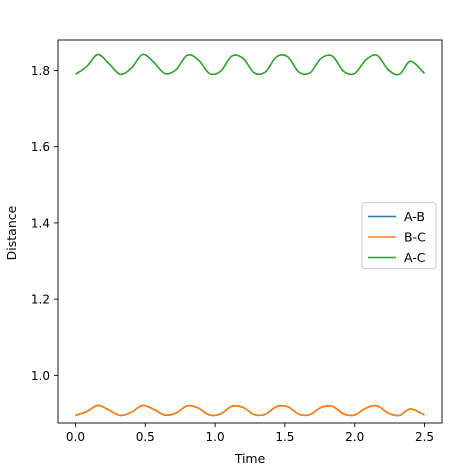 The image size is (459, 469). I want to click on y-axis-label: Distance, so click(11, 232).